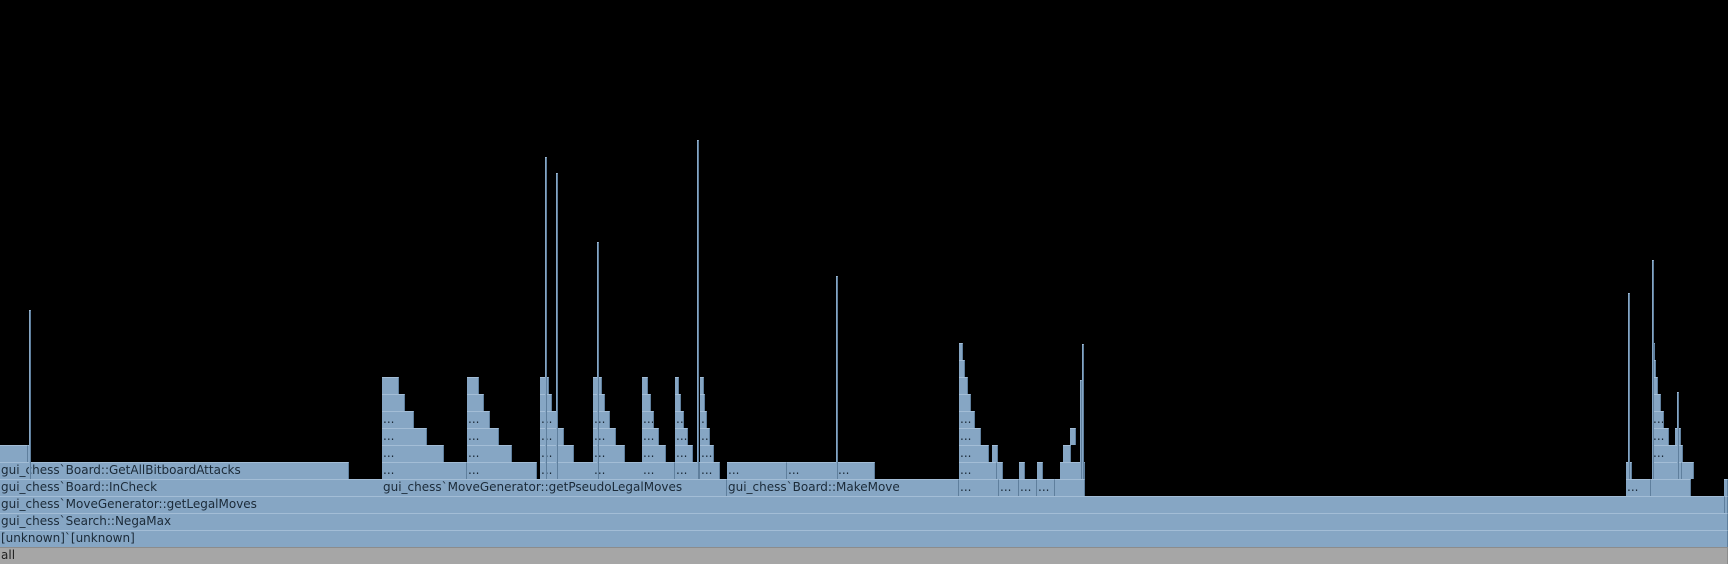 The image size is (1728, 564). I want to click on frame-all: all, so click(864, 555).